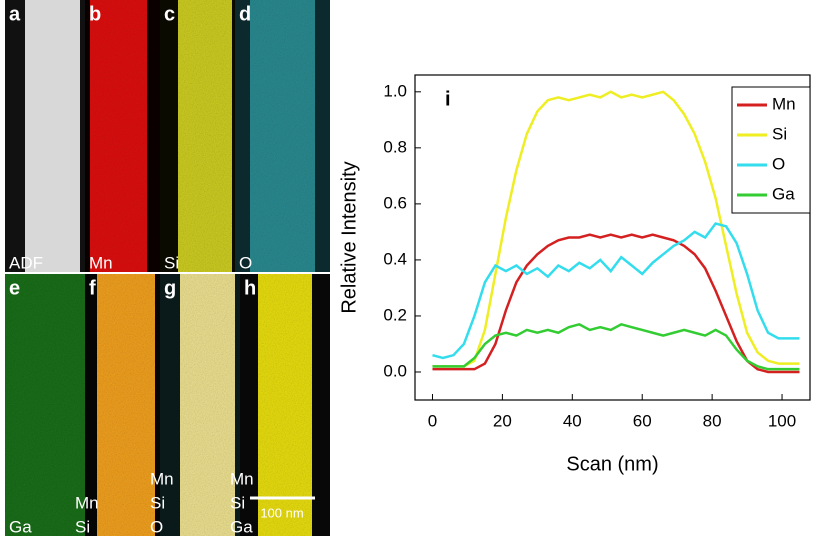  What do you see at coordinates (612, 464) in the screenshot?
I see `x-axis-label: Scan (nm)` at bounding box center [612, 464].